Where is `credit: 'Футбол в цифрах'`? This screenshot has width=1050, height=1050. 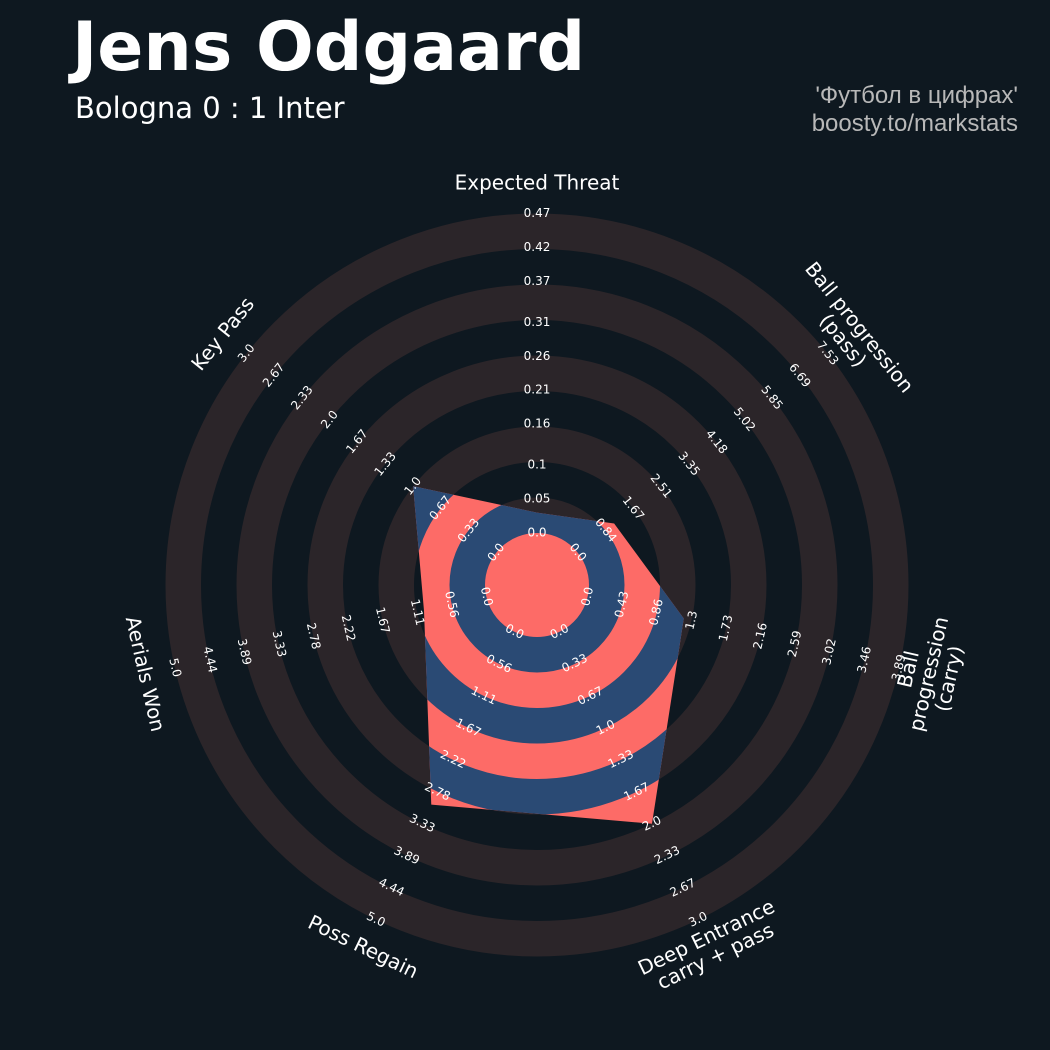 credit: 'Футбол в цифрах' is located at coordinates (916, 95).